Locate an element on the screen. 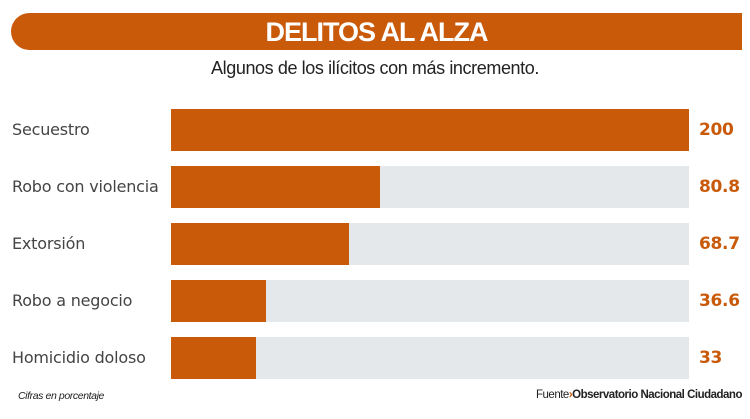 This screenshot has width=750, height=419. bar-value: 200 is located at coordinates (716, 130).